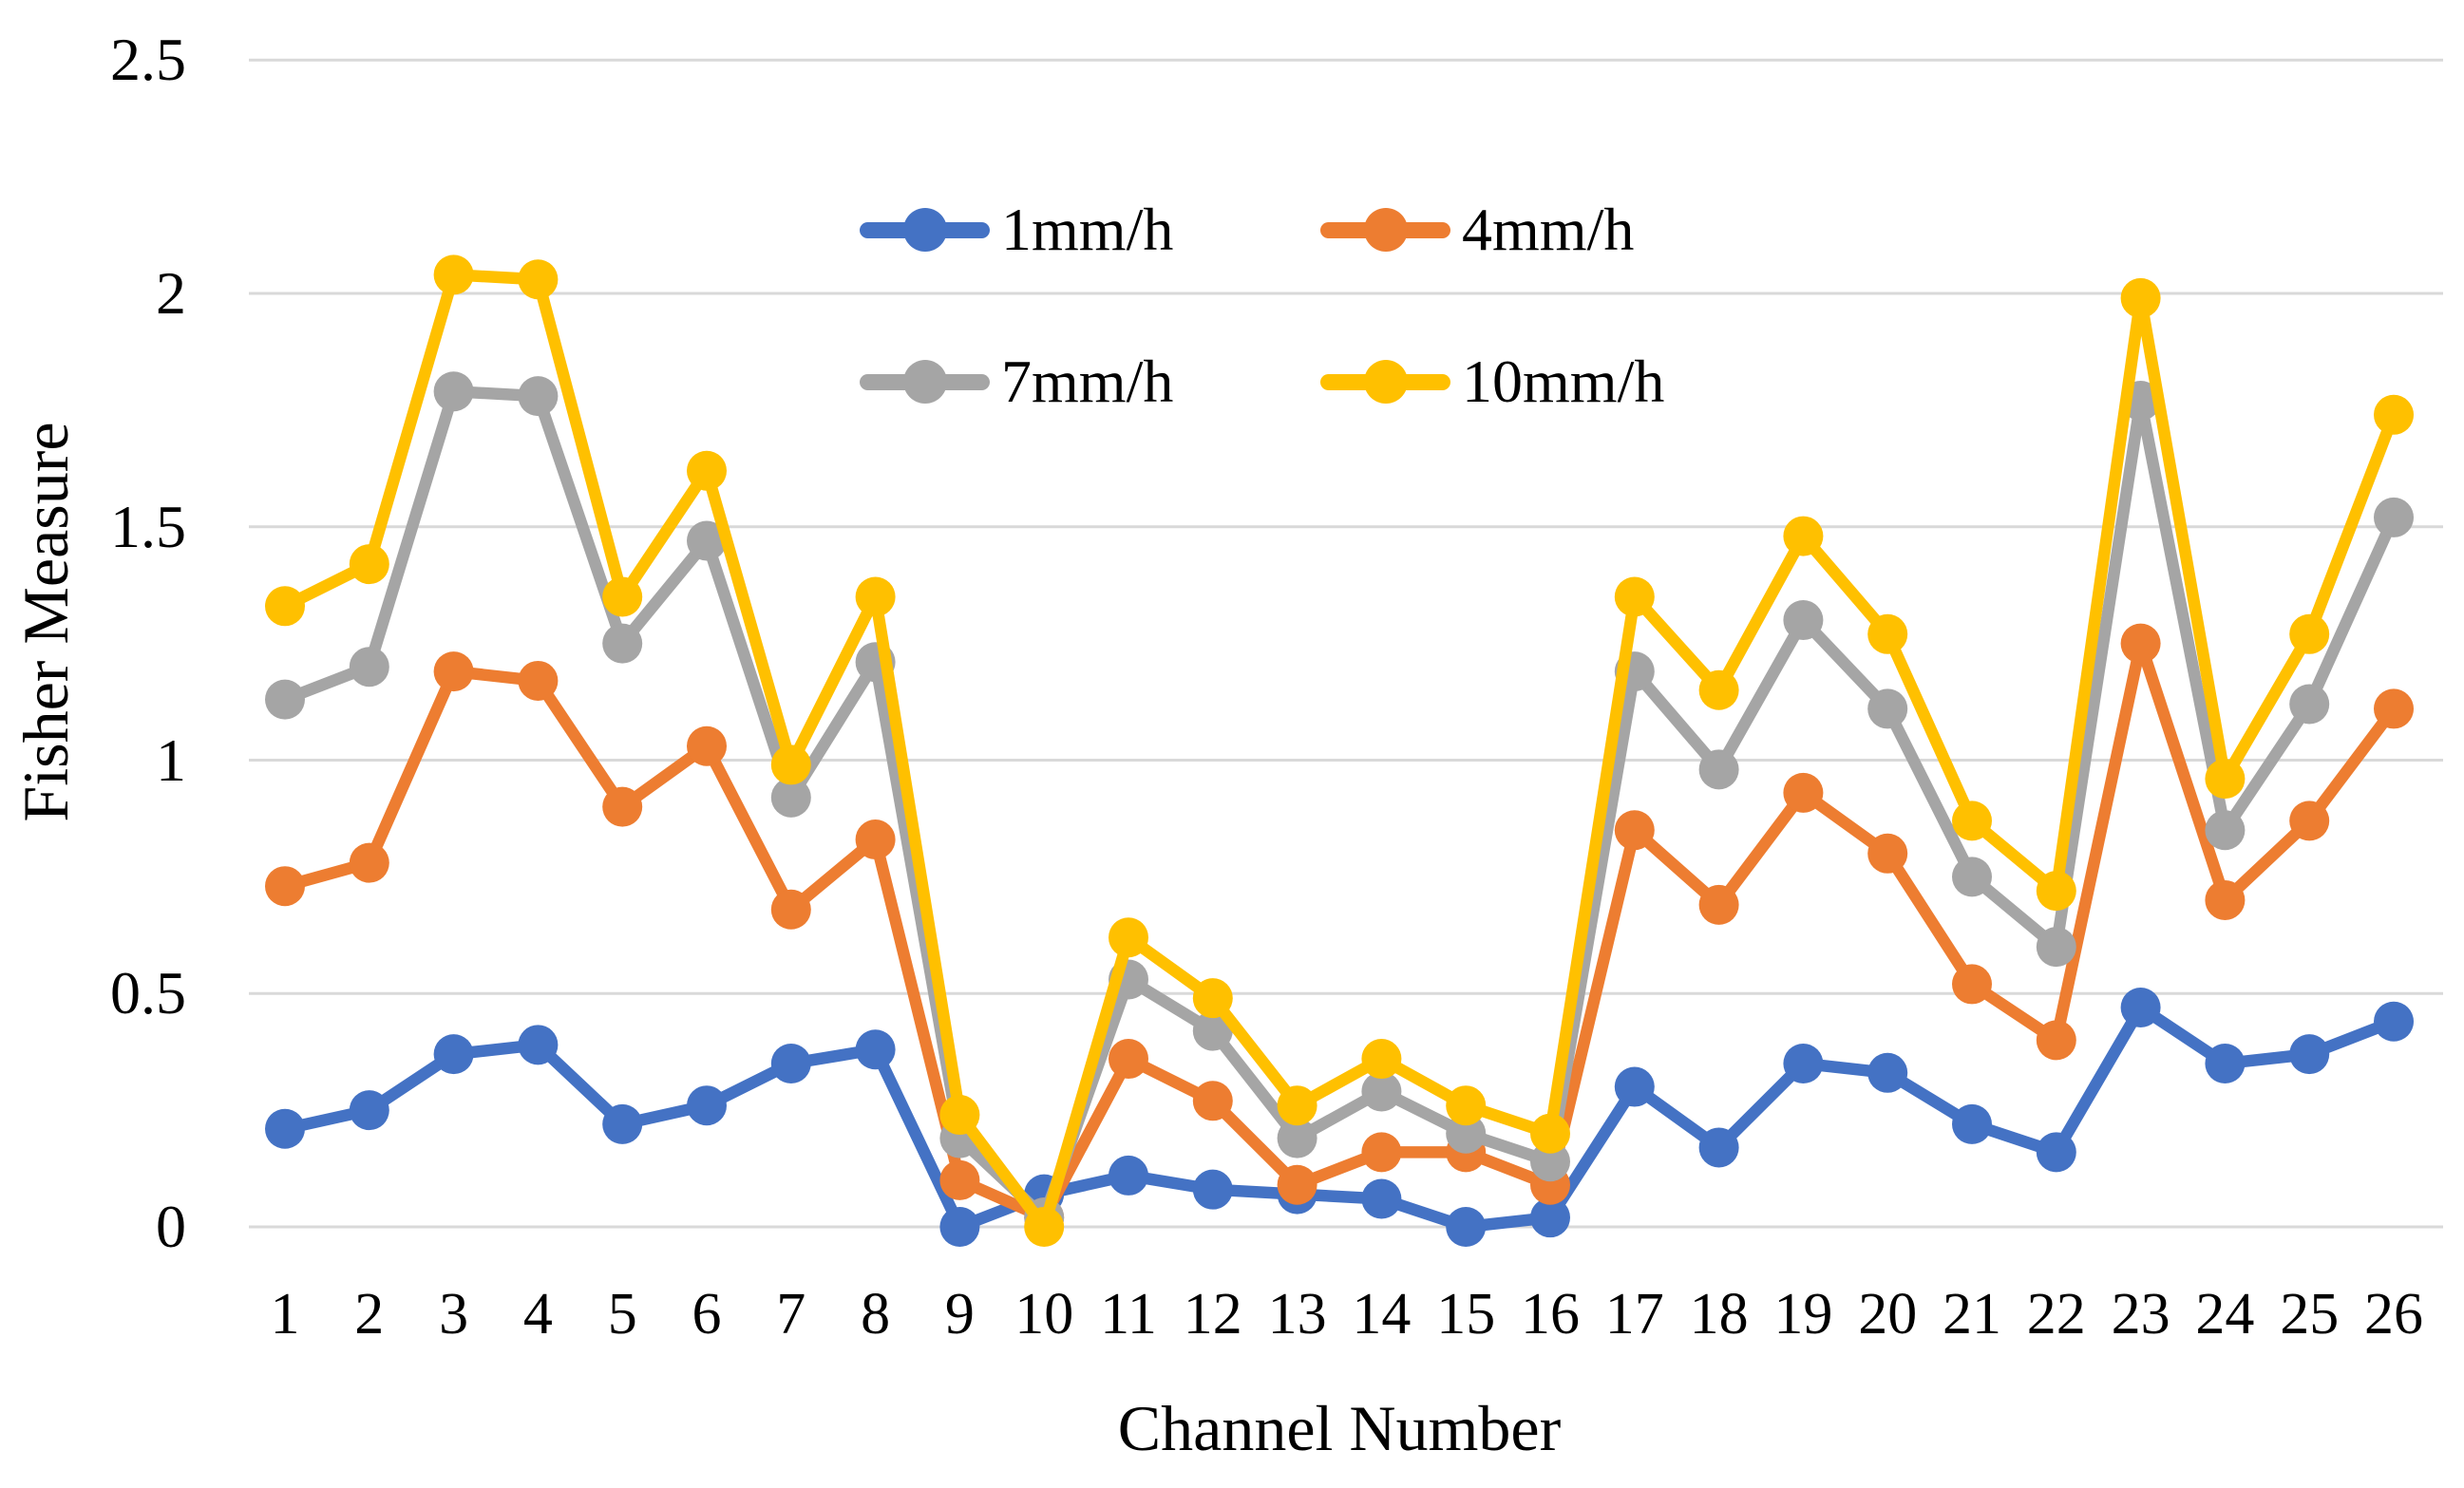  What do you see at coordinates (1212, 1101) in the screenshot?
I see `point-4mmh-ch12` at bounding box center [1212, 1101].